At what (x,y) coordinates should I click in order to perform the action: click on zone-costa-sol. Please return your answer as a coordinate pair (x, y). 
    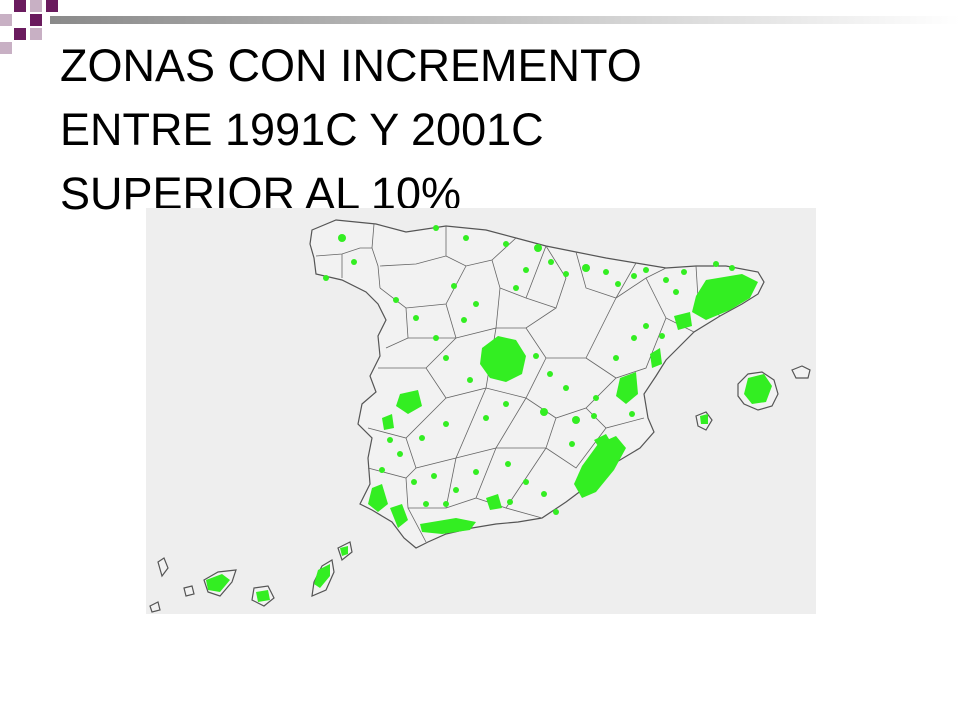
    Looking at the image, I should click on (448, 526).